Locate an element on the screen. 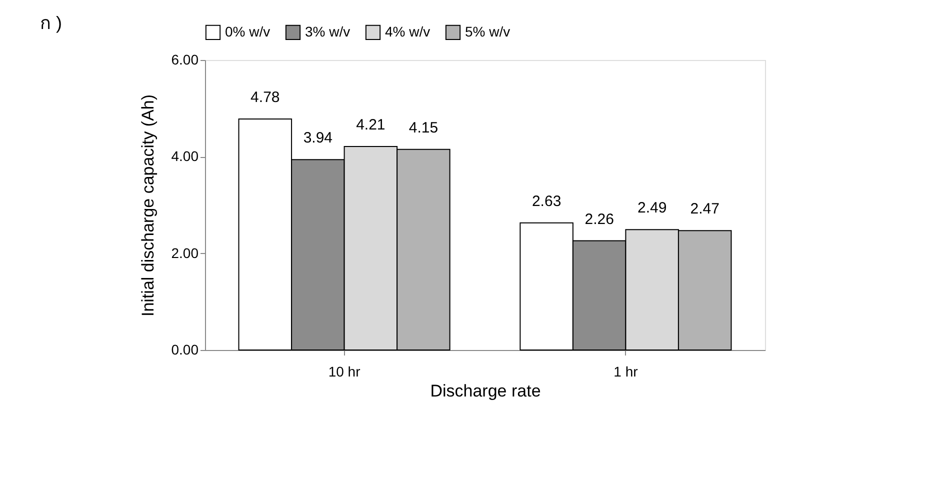 This screenshot has width=939, height=480. x-tick-label: 10 hr is located at coordinates (344, 372).